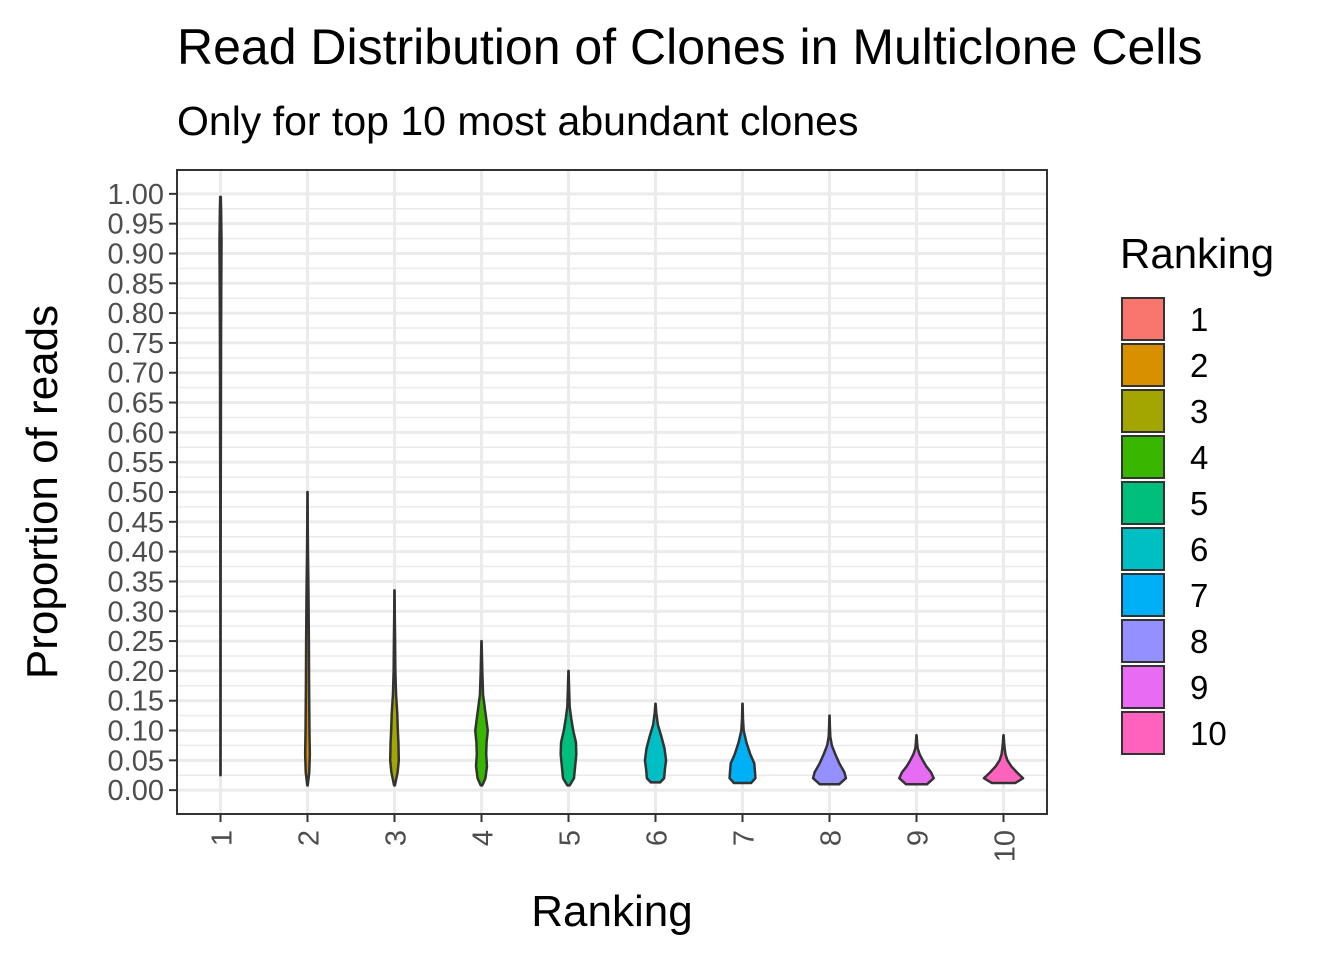 The image size is (1344, 960). What do you see at coordinates (832, 838) in the screenshot?
I see `x-tick-label: 8` at bounding box center [832, 838].